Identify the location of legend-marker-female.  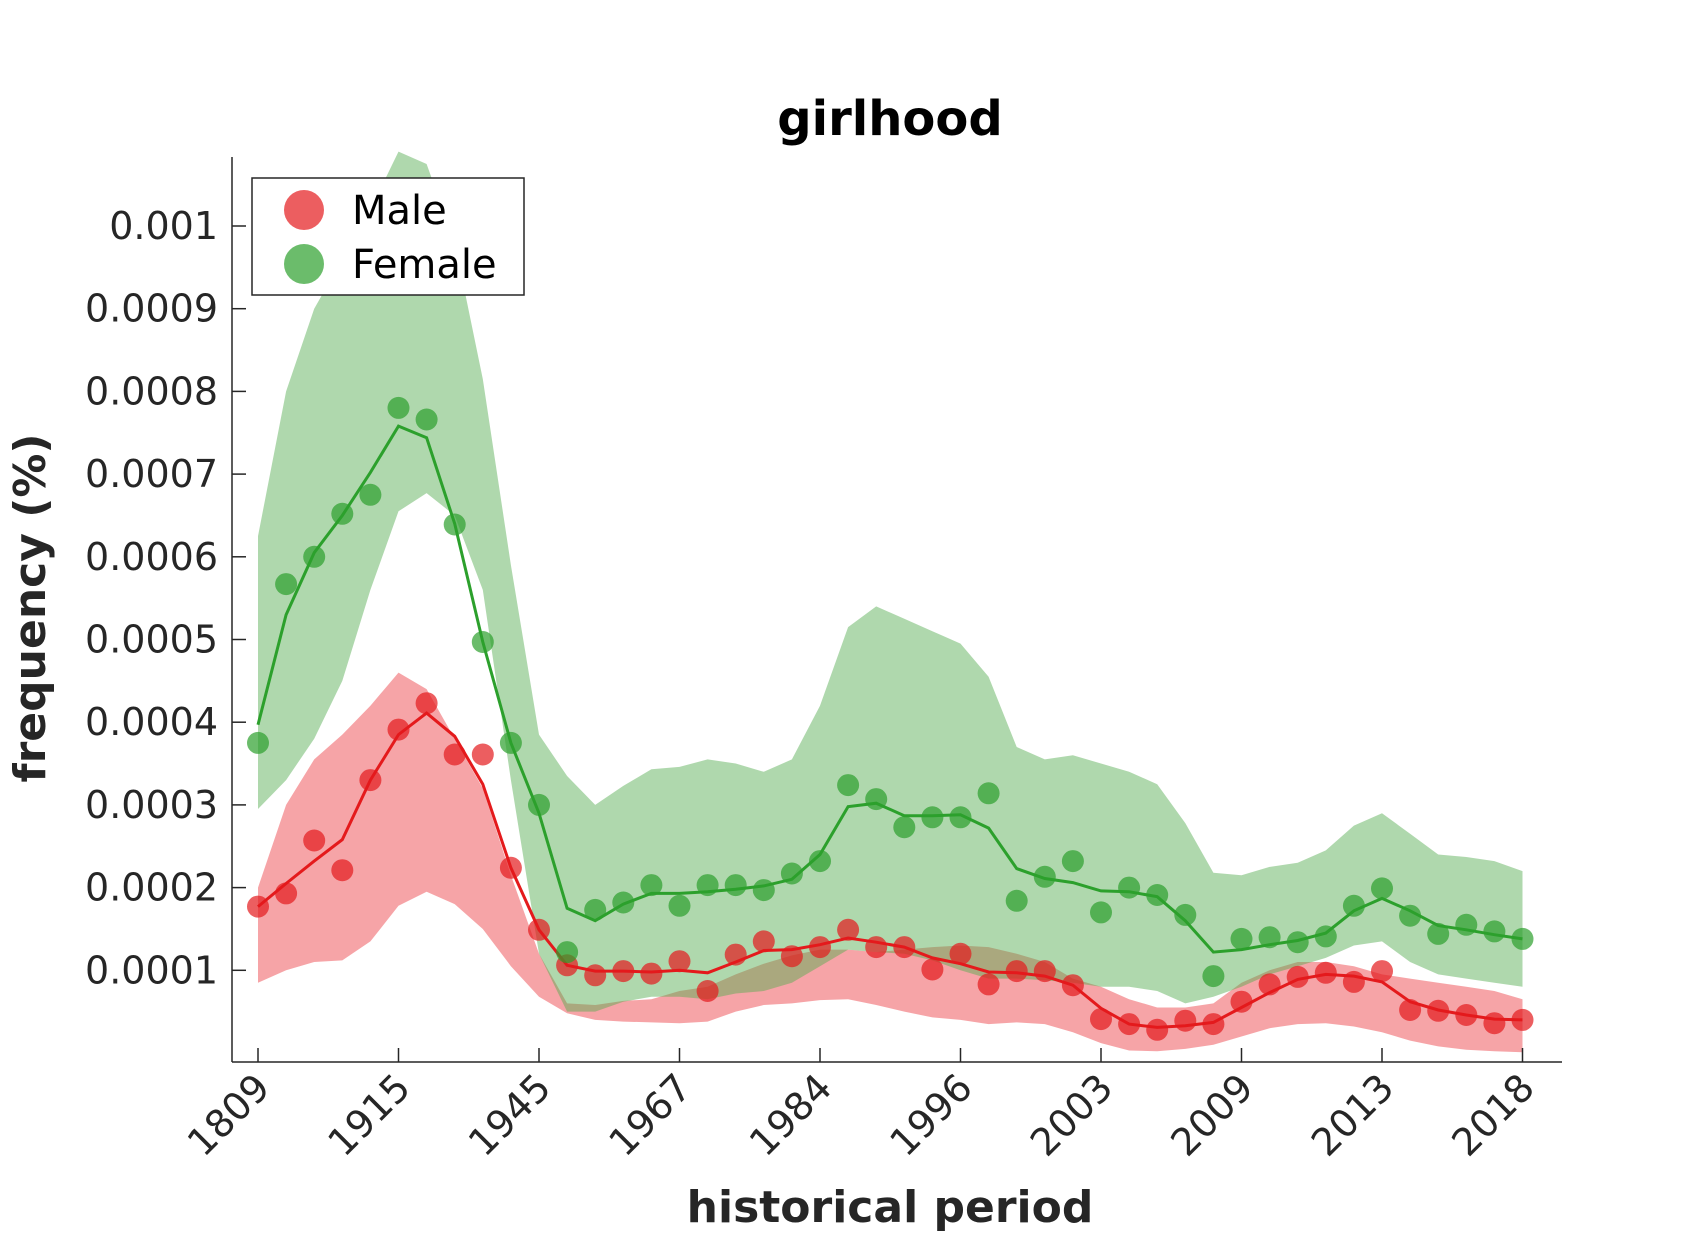
(304, 264).